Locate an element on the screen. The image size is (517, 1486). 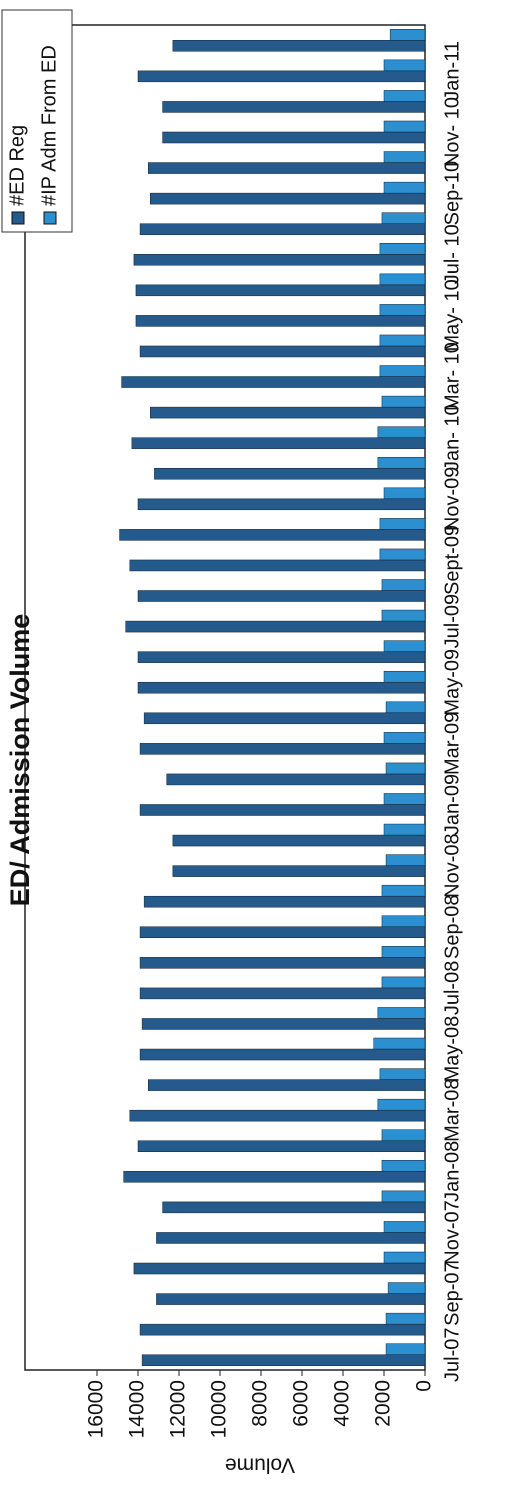
legend-box is located at coordinates (37, 121).